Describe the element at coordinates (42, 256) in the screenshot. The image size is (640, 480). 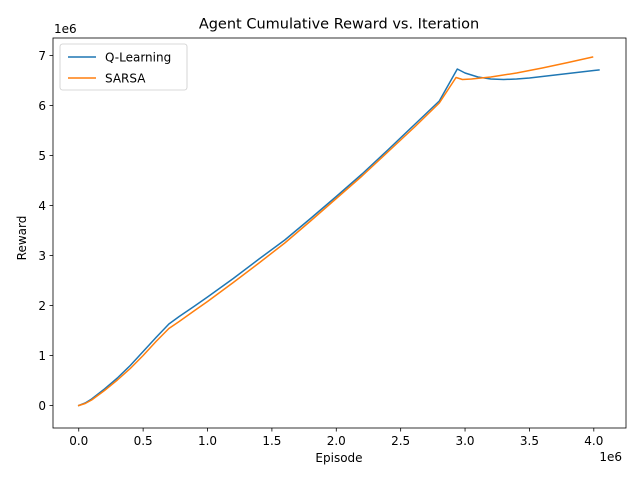
I see `y-tick-label: 3` at that location.